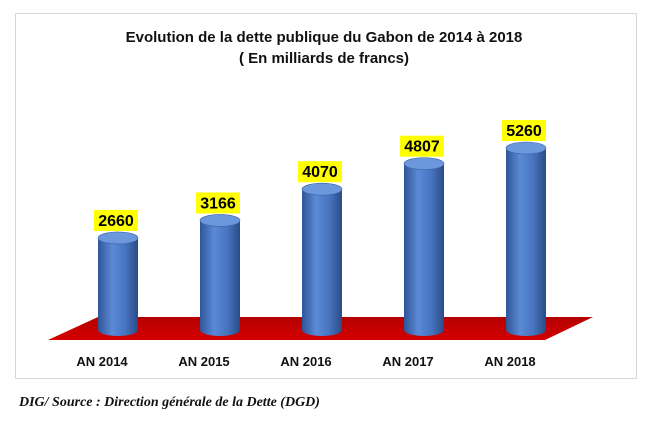 The width and height of the screenshot is (648, 439). What do you see at coordinates (324, 58) in the screenshot?
I see `chart-subtitle: ( En milliards de francs)` at bounding box center [324, 58].